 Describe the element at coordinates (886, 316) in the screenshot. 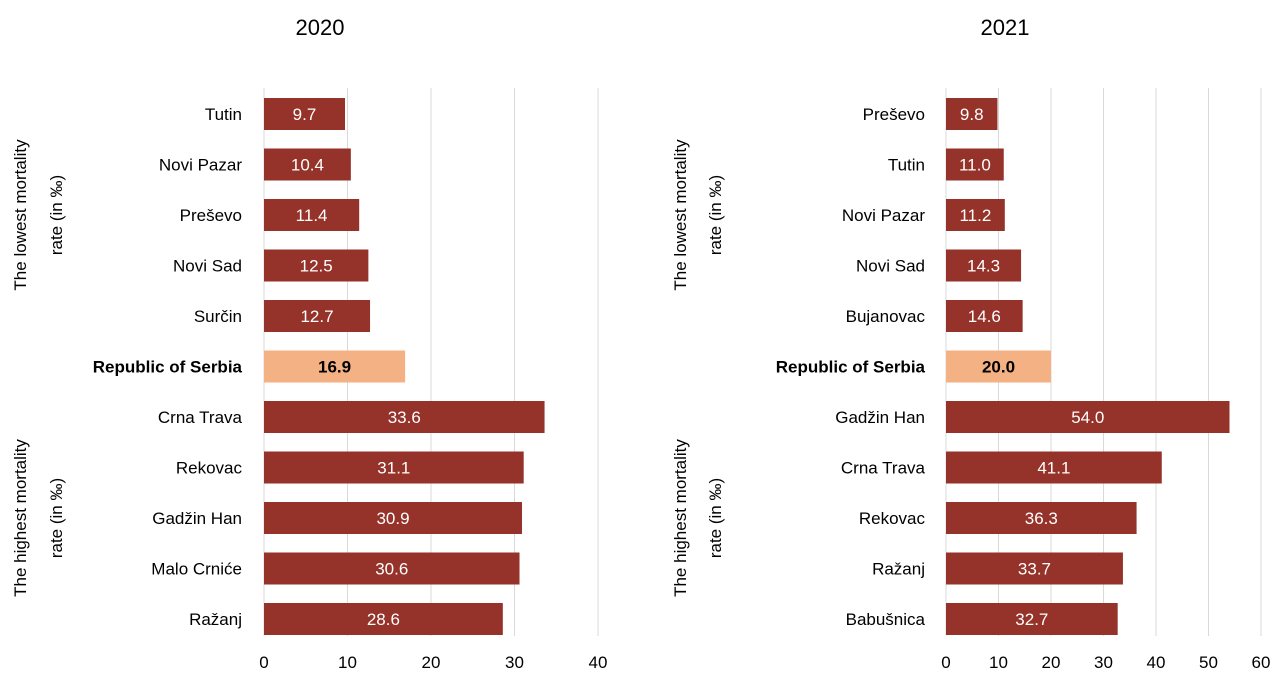

I see `category-label: Bujanovac` at that location.